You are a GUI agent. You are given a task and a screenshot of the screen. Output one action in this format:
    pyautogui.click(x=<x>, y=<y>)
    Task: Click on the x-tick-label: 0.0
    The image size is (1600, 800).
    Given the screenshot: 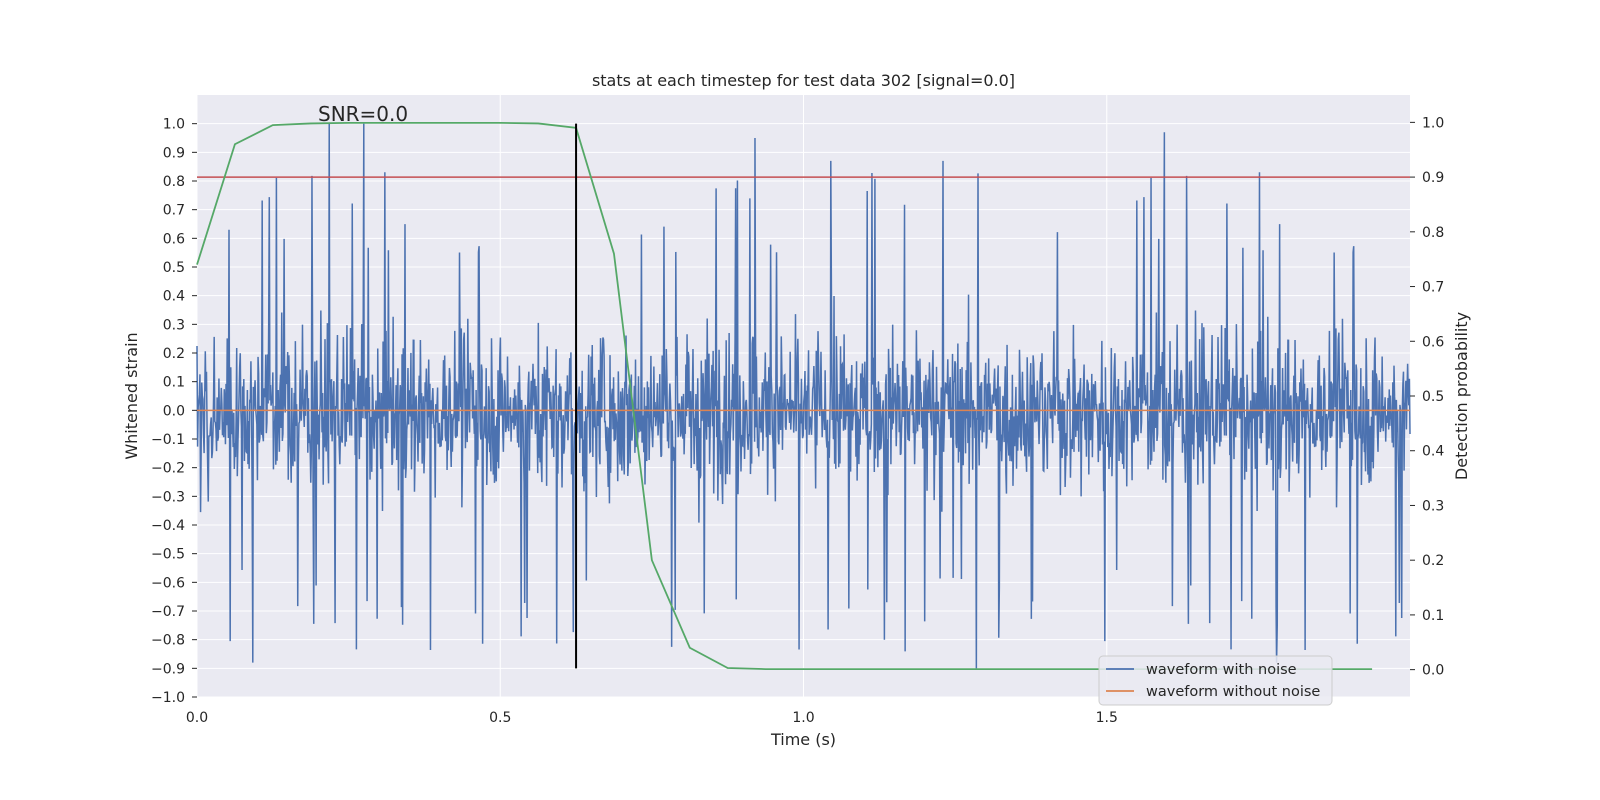 What is the action you would take?
    pyautogui.click(x=197, y=718)
    